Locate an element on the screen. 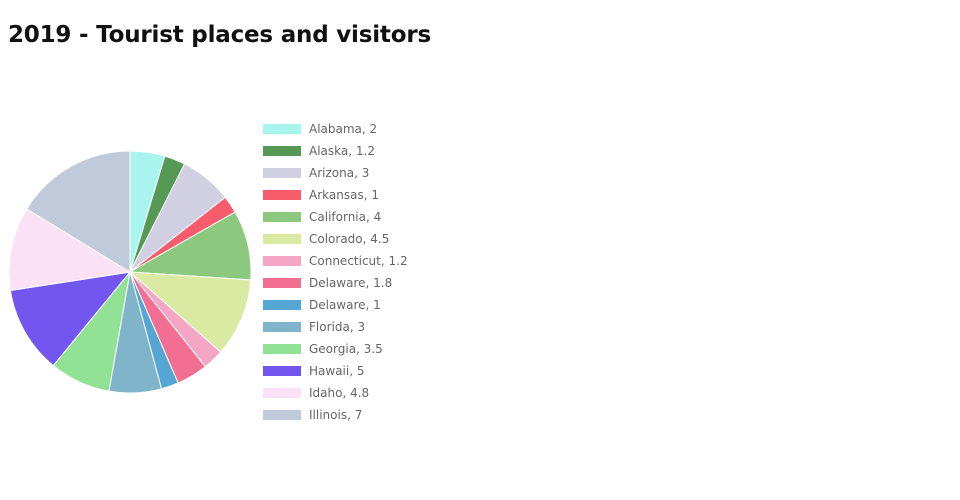 The width and height of the screenshot is (960, 500). legend-item-7: Delaware, 1.8 is located at coordinates (327, 283).